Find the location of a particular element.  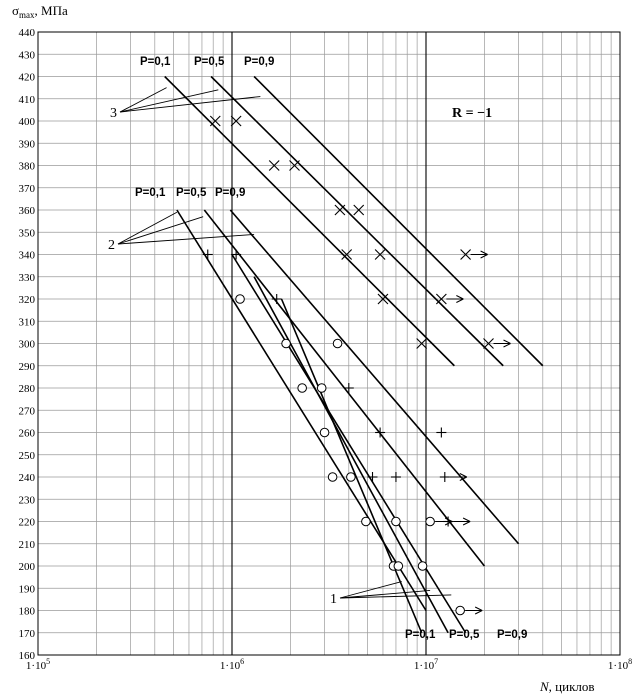

y-tick-label: 310 is located at coordinates (27, 322).